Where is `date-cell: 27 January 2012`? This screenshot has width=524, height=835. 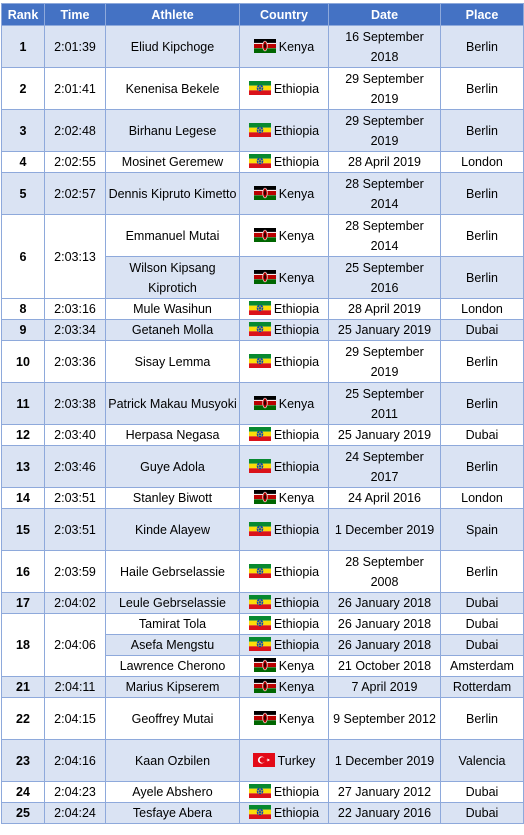
date-cell: 27 January 2012 is located at coordinates (384, 792).